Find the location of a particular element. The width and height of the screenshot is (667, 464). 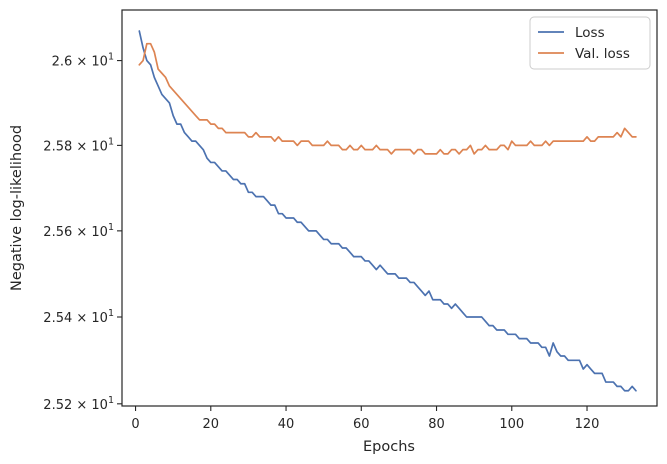

y-tick-mantissa: 2.58 is located at coordinates (57, 146).